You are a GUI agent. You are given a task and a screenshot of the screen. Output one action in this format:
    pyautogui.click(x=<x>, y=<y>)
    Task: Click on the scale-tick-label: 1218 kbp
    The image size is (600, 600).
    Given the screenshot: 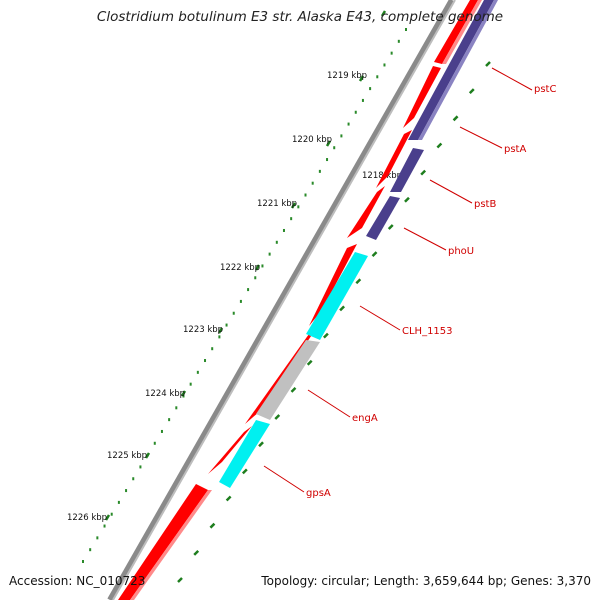 What is the action you would take?
    pyautogui.click(x=382, y=176)
    